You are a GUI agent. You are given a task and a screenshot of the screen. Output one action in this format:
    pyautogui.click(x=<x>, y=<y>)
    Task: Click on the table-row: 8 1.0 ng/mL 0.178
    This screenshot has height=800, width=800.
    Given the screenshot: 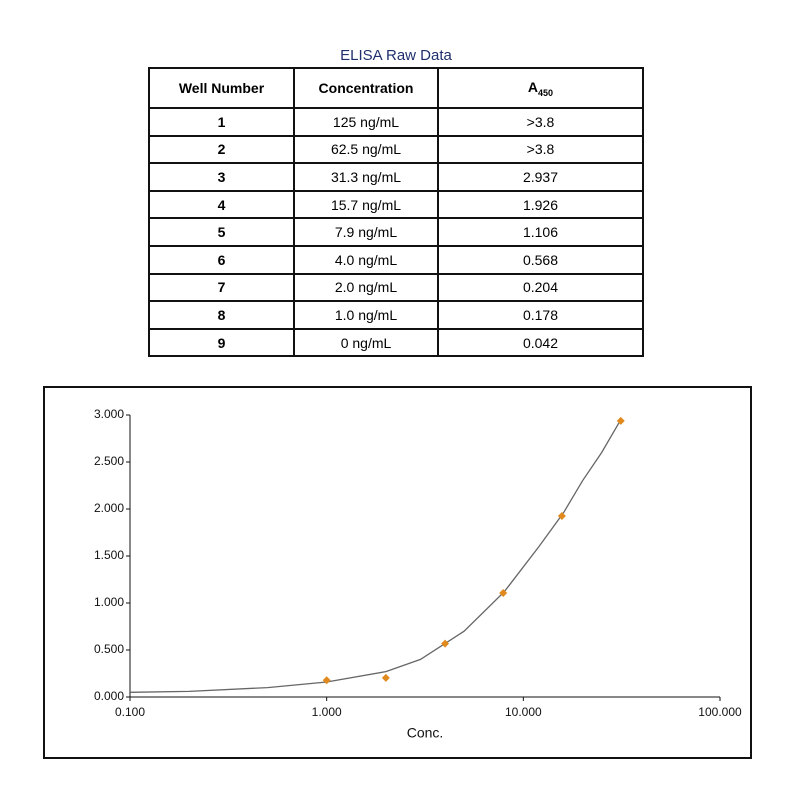 What is the action you would take?
    pyautogui.click(x=396, y=315)
    